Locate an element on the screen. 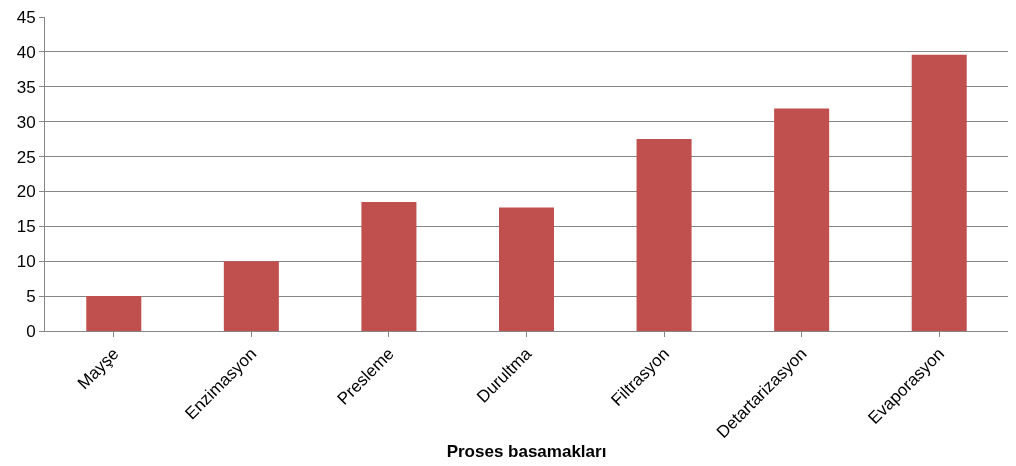  y-tick-label: 20 is located at coordinates (26, 192).